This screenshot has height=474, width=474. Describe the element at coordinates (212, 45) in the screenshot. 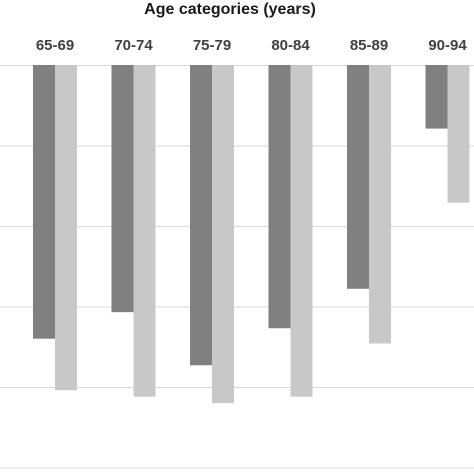

I see `category-label: 75-79` at that location.